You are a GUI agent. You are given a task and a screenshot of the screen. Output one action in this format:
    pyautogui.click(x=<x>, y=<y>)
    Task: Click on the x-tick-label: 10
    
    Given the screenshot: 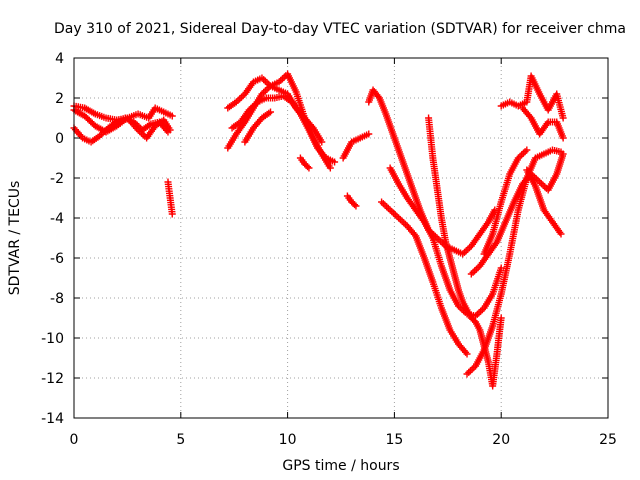 What is the action you would take?
    pyautogui.click(x=288, y=440)
    